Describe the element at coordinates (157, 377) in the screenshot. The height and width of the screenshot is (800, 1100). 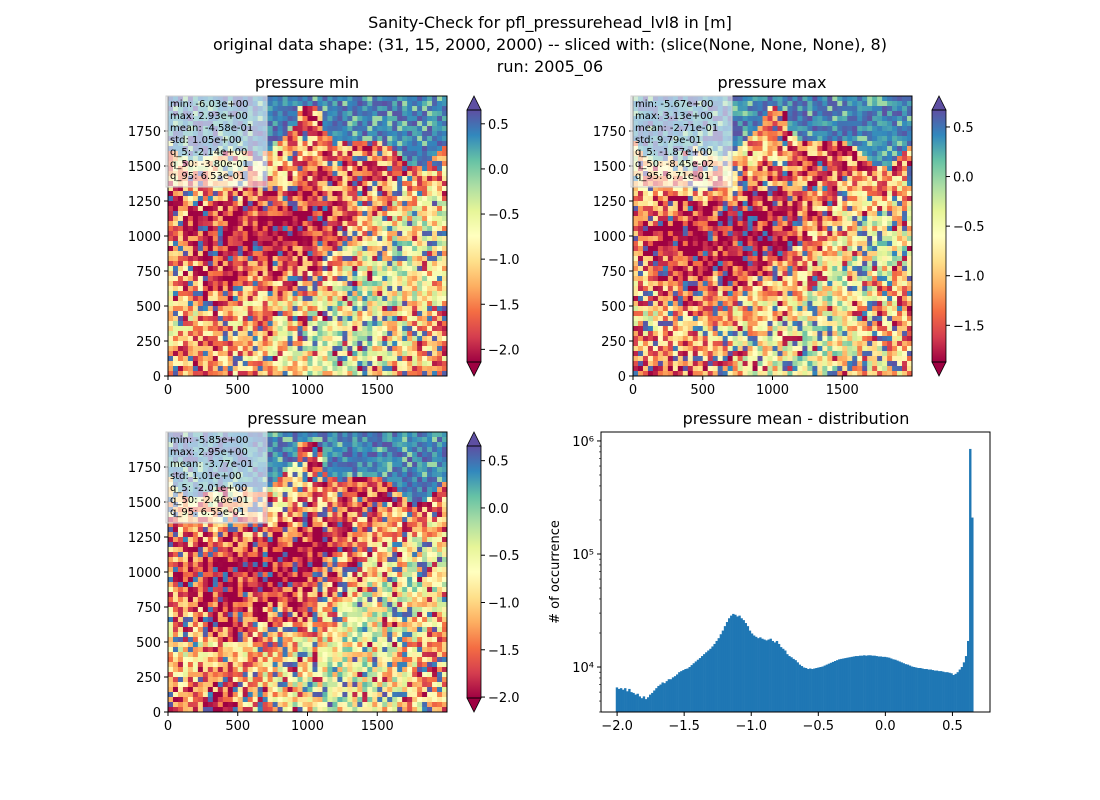
I see `y-tick-label: 0` at that location.